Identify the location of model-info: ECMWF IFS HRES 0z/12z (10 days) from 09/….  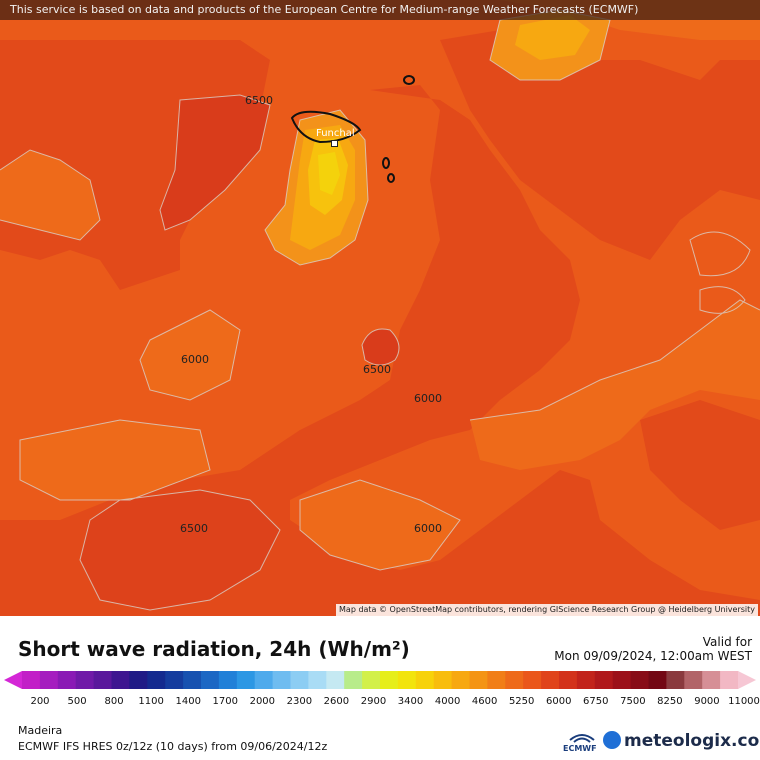
(173, 746).